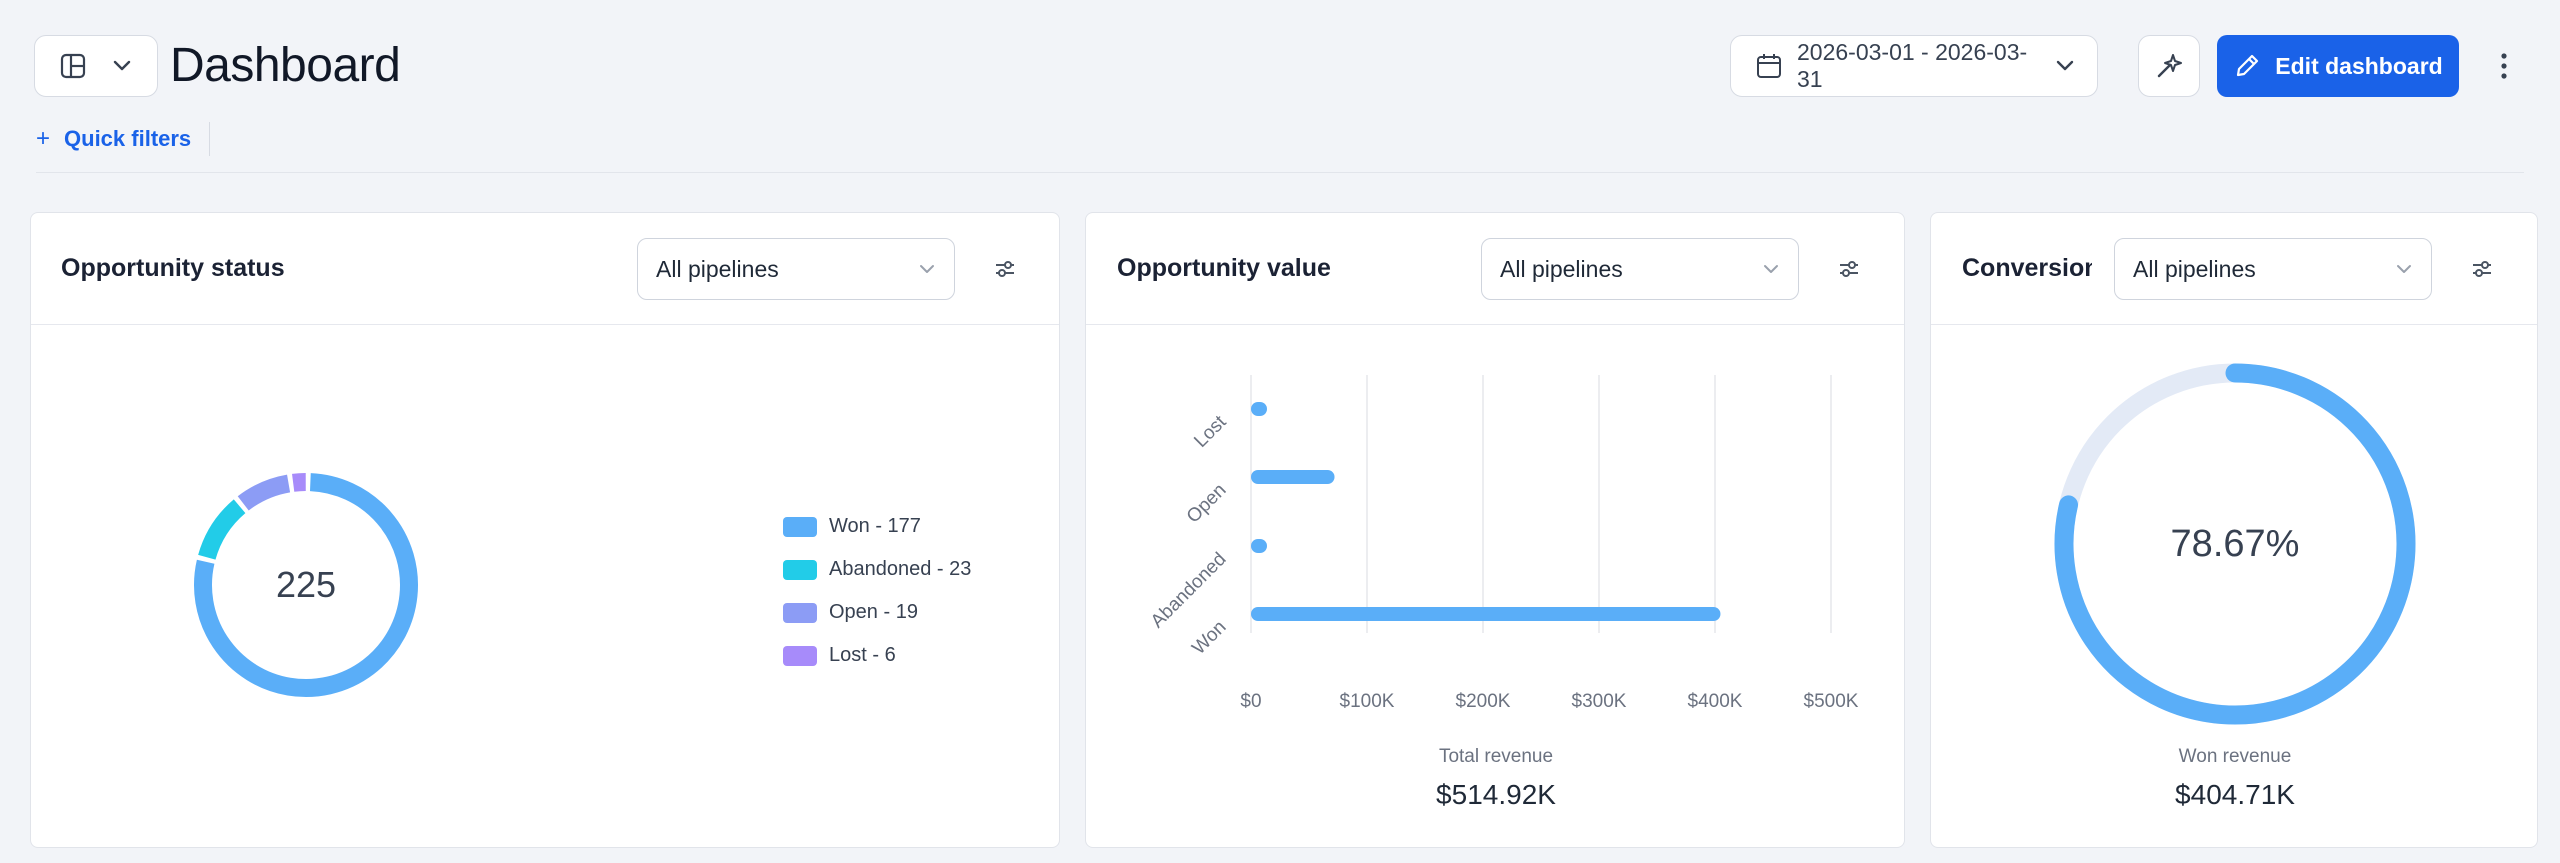  Describe the element at coordinates (2248, 65) in the screenshot. I see `pencil-icon` at that location.